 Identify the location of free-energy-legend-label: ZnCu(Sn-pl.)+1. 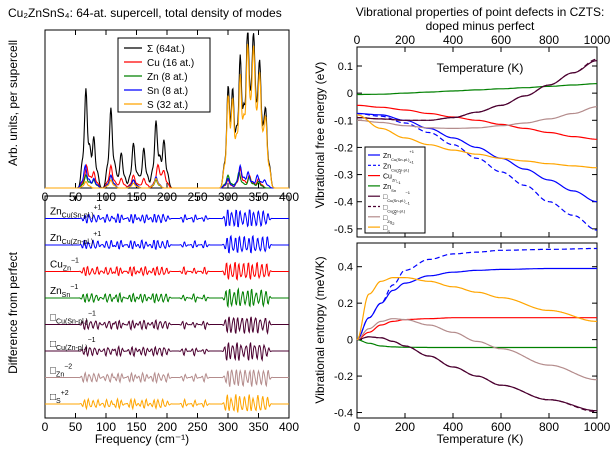
(399, 155).